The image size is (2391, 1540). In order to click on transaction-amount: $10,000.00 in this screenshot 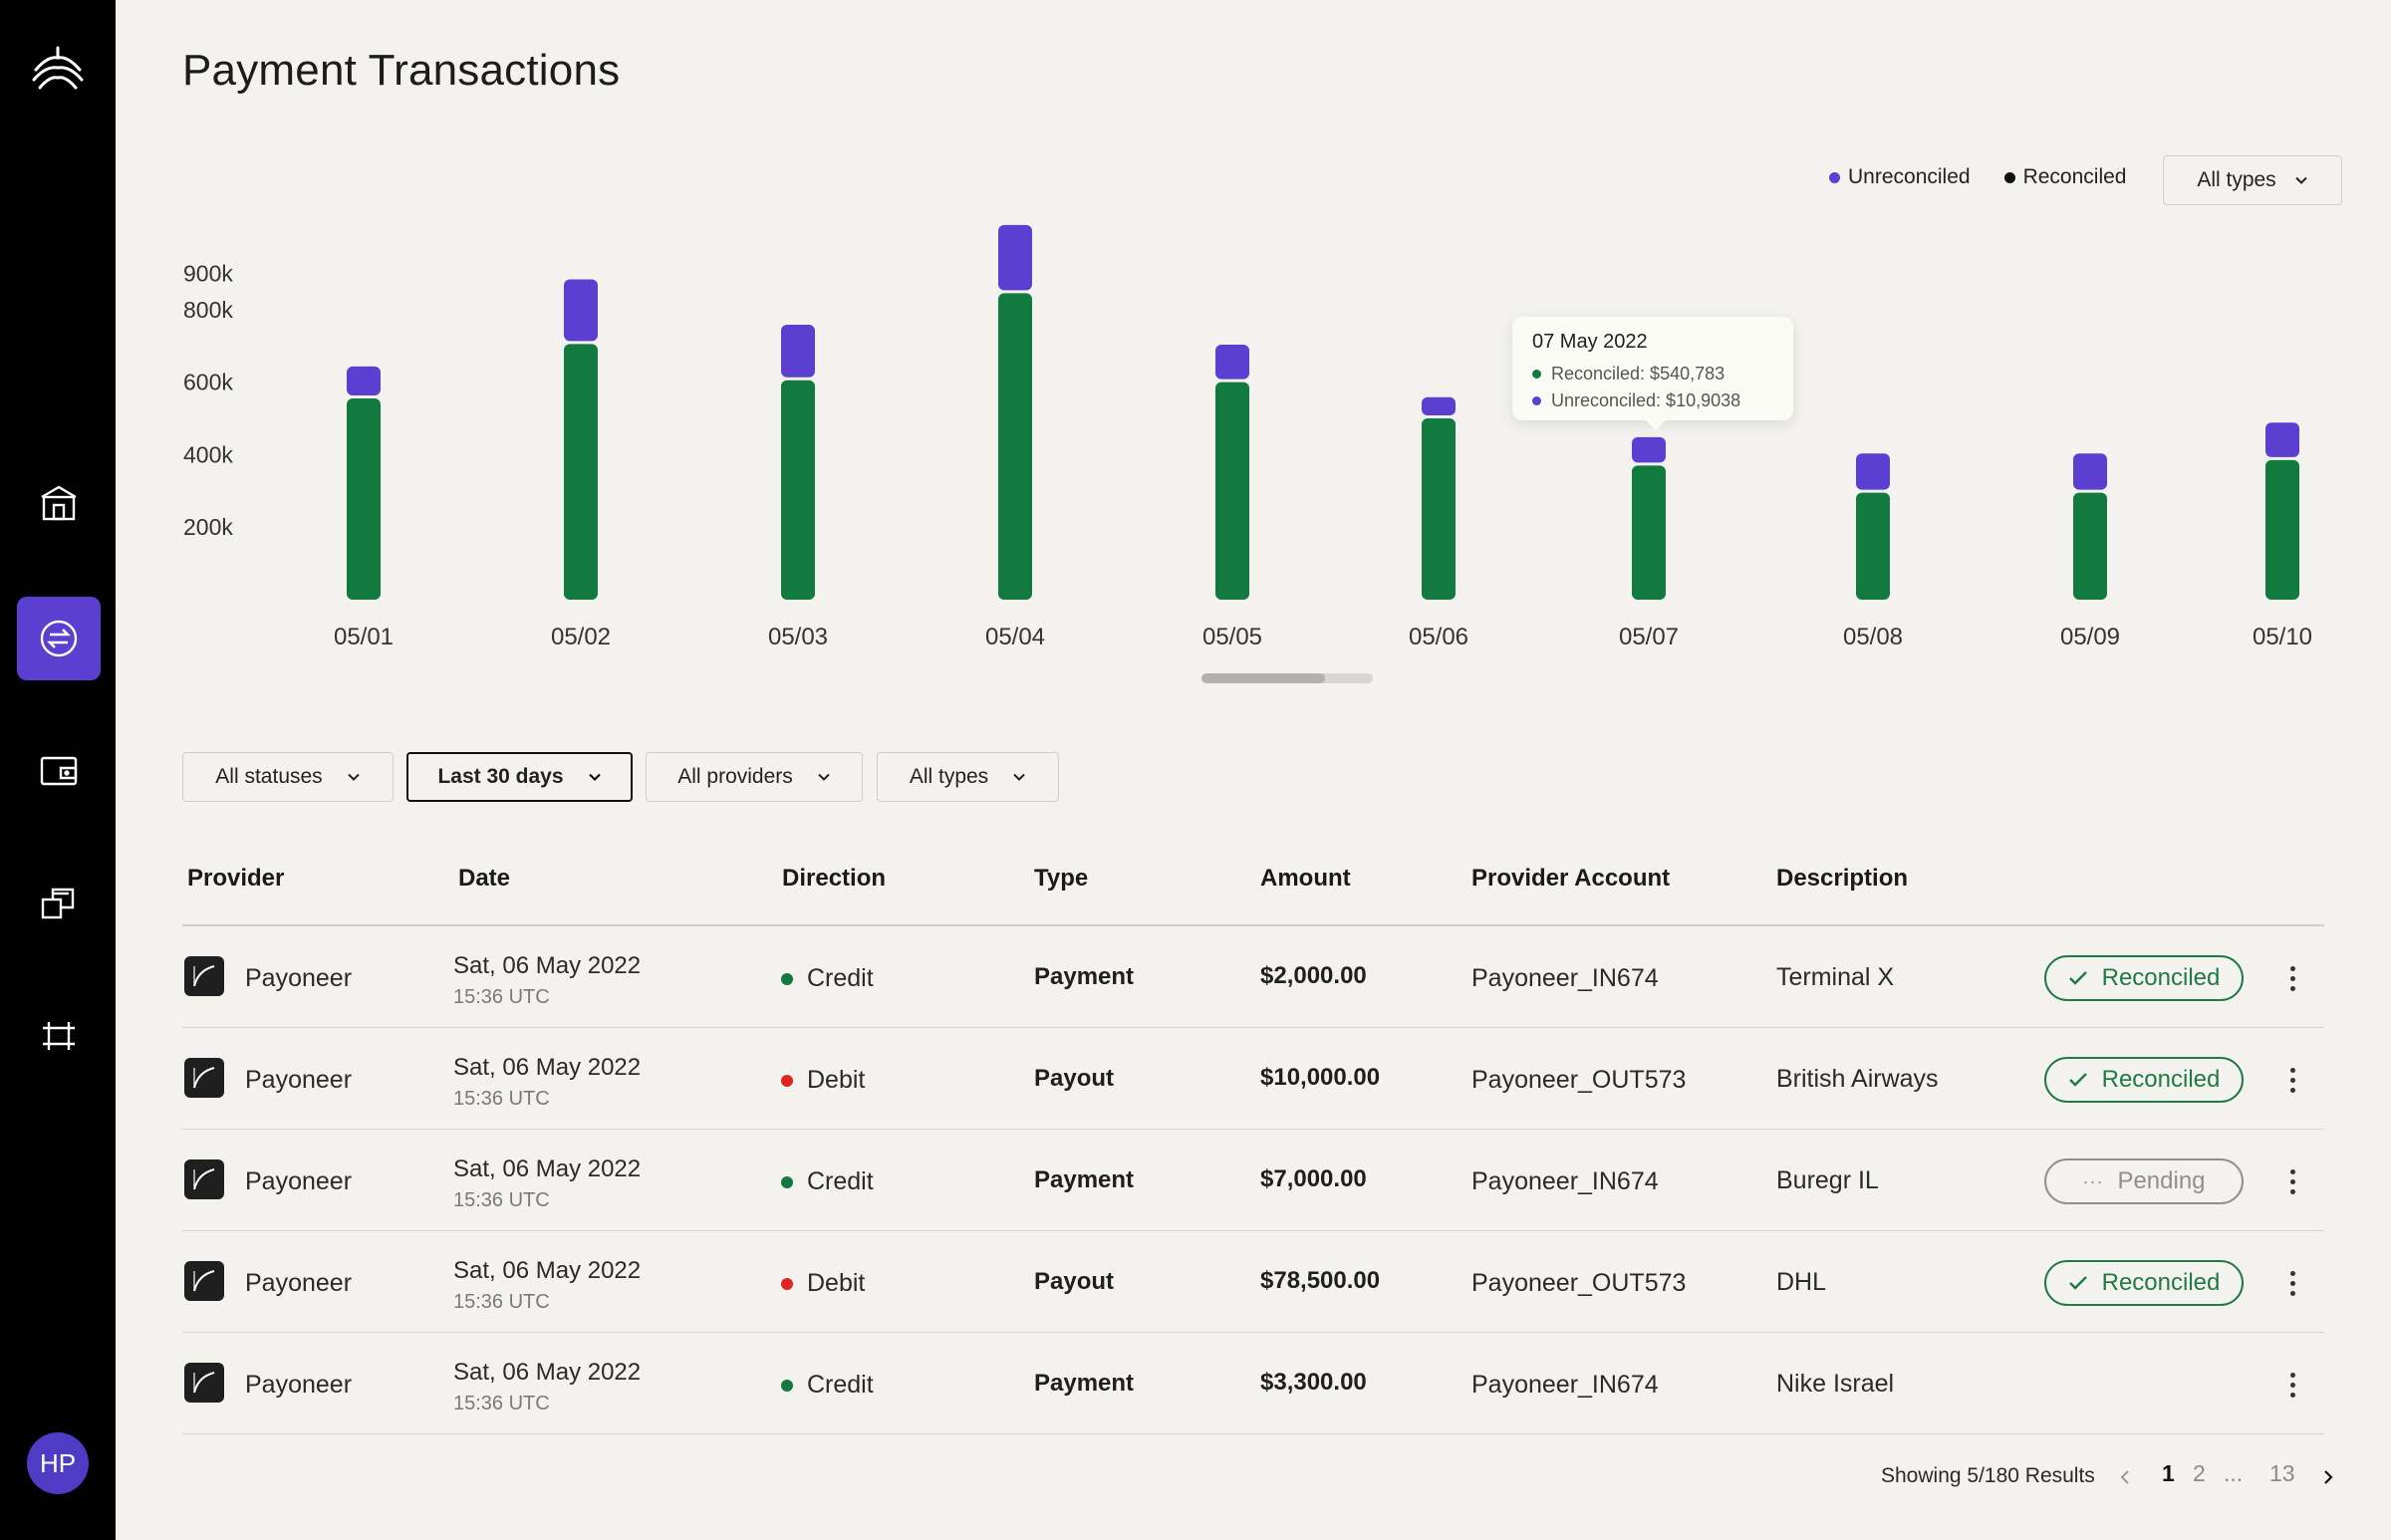, I will do `click(1320, 1077)`.